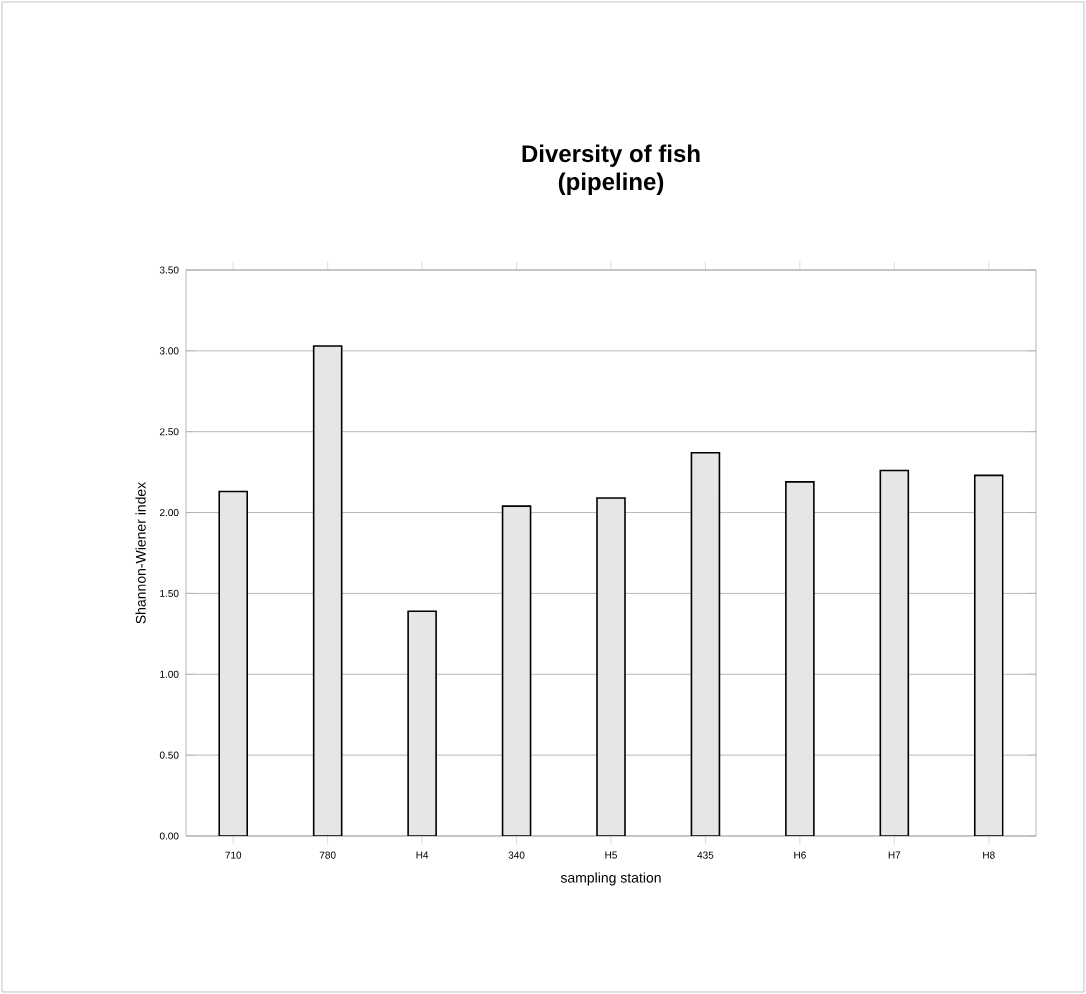  Describe the element at coordinates (611, 169) in the screenshot. I see `chart-title: Diversity of fish (pipeline)` at that location.